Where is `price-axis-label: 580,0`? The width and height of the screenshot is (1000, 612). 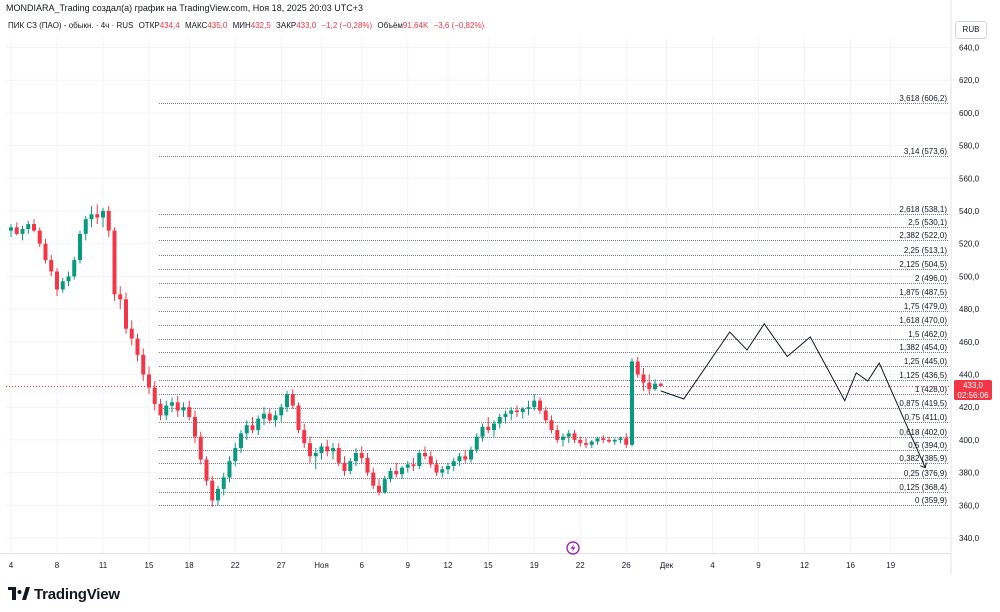
price-axis-label: 580,0 is located at coordinates (969, 146).